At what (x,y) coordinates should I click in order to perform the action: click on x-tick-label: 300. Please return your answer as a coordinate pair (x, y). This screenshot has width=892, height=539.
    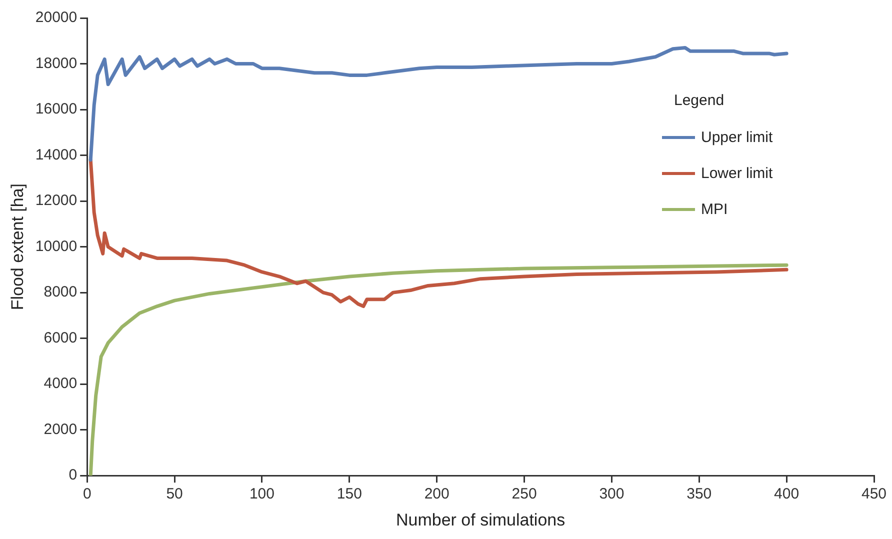
    Looking at the image, I should click on (611, 494).